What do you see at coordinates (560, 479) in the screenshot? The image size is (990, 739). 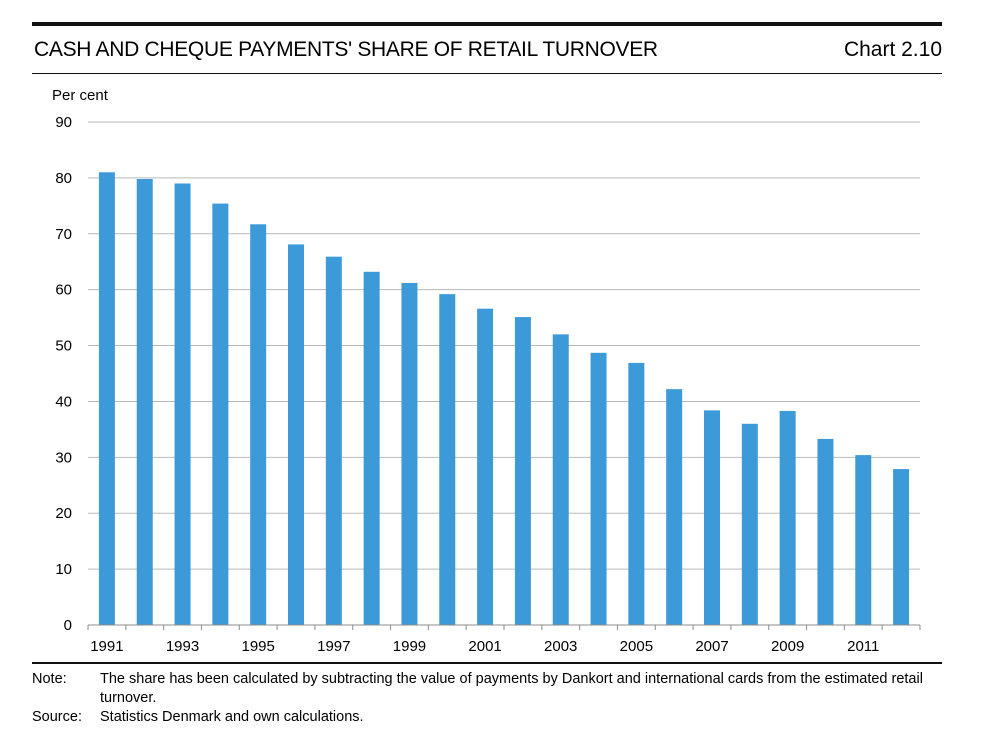 I see `bar-2003` at bounding box center [560, 479].